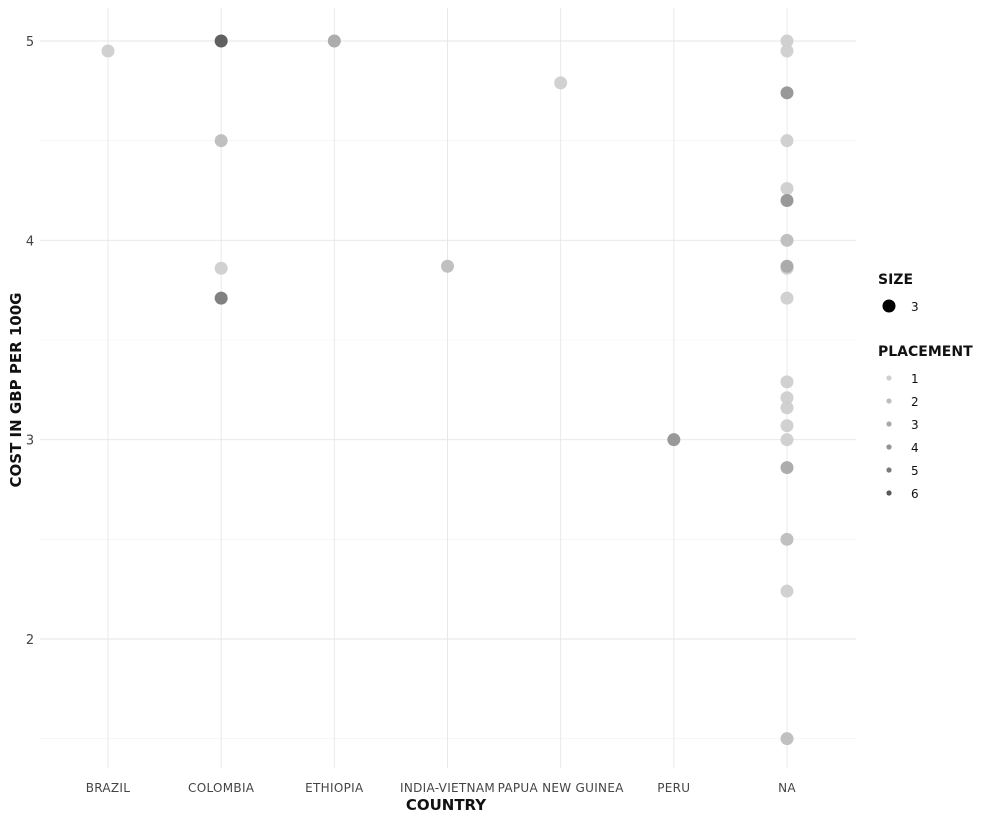 The height and width of the screenshot is (819, 982). I want to click on x-tick-label: ETHIOPIA, so click(334, 788).